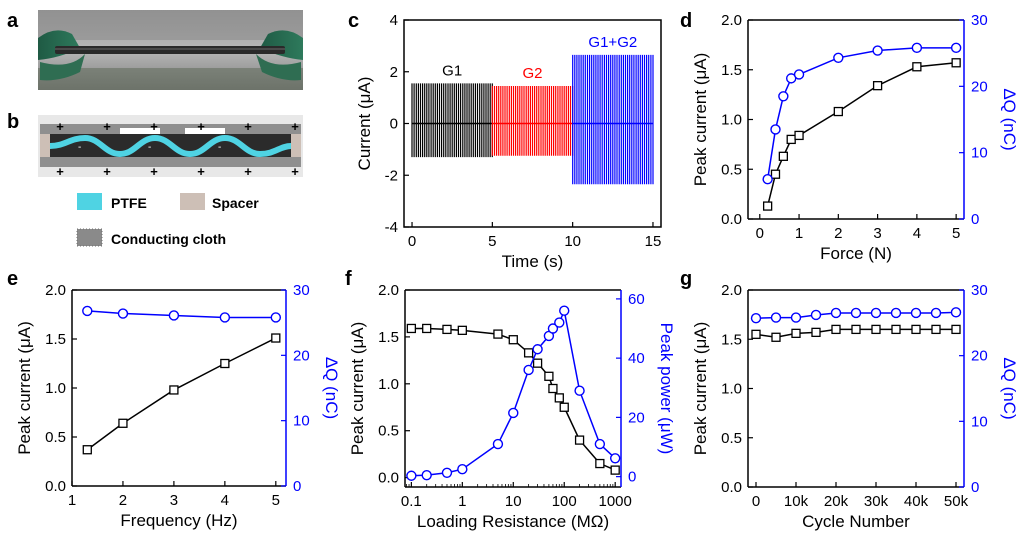 The image size is (1018, 541). Describe the element at coordinates (653, 241) in the screenshot. I see `x-tick-label: 15` at that location.